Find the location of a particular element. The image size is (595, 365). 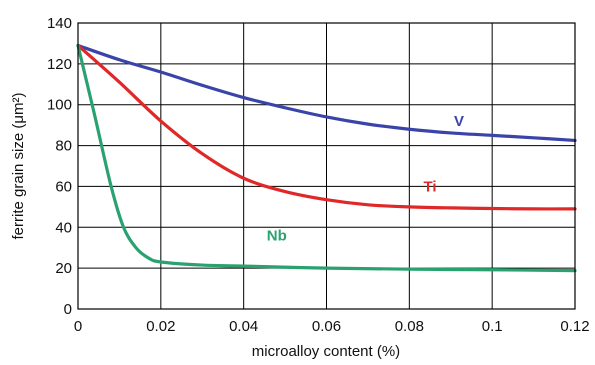

x-tick-label: 0.06 is located at coordinates (326, 326).